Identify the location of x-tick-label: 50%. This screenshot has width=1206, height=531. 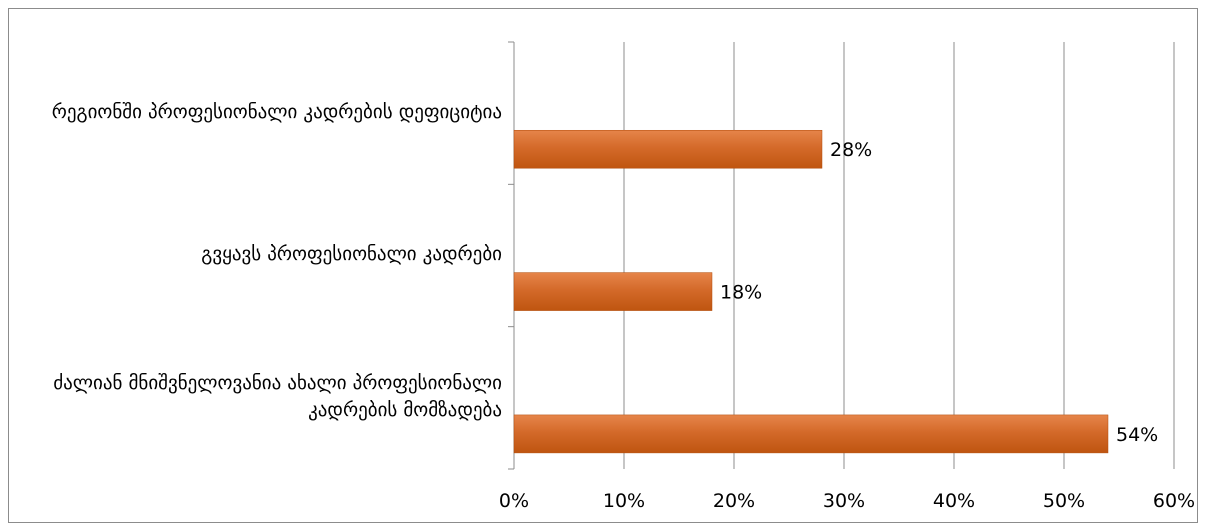
(1064, 501).